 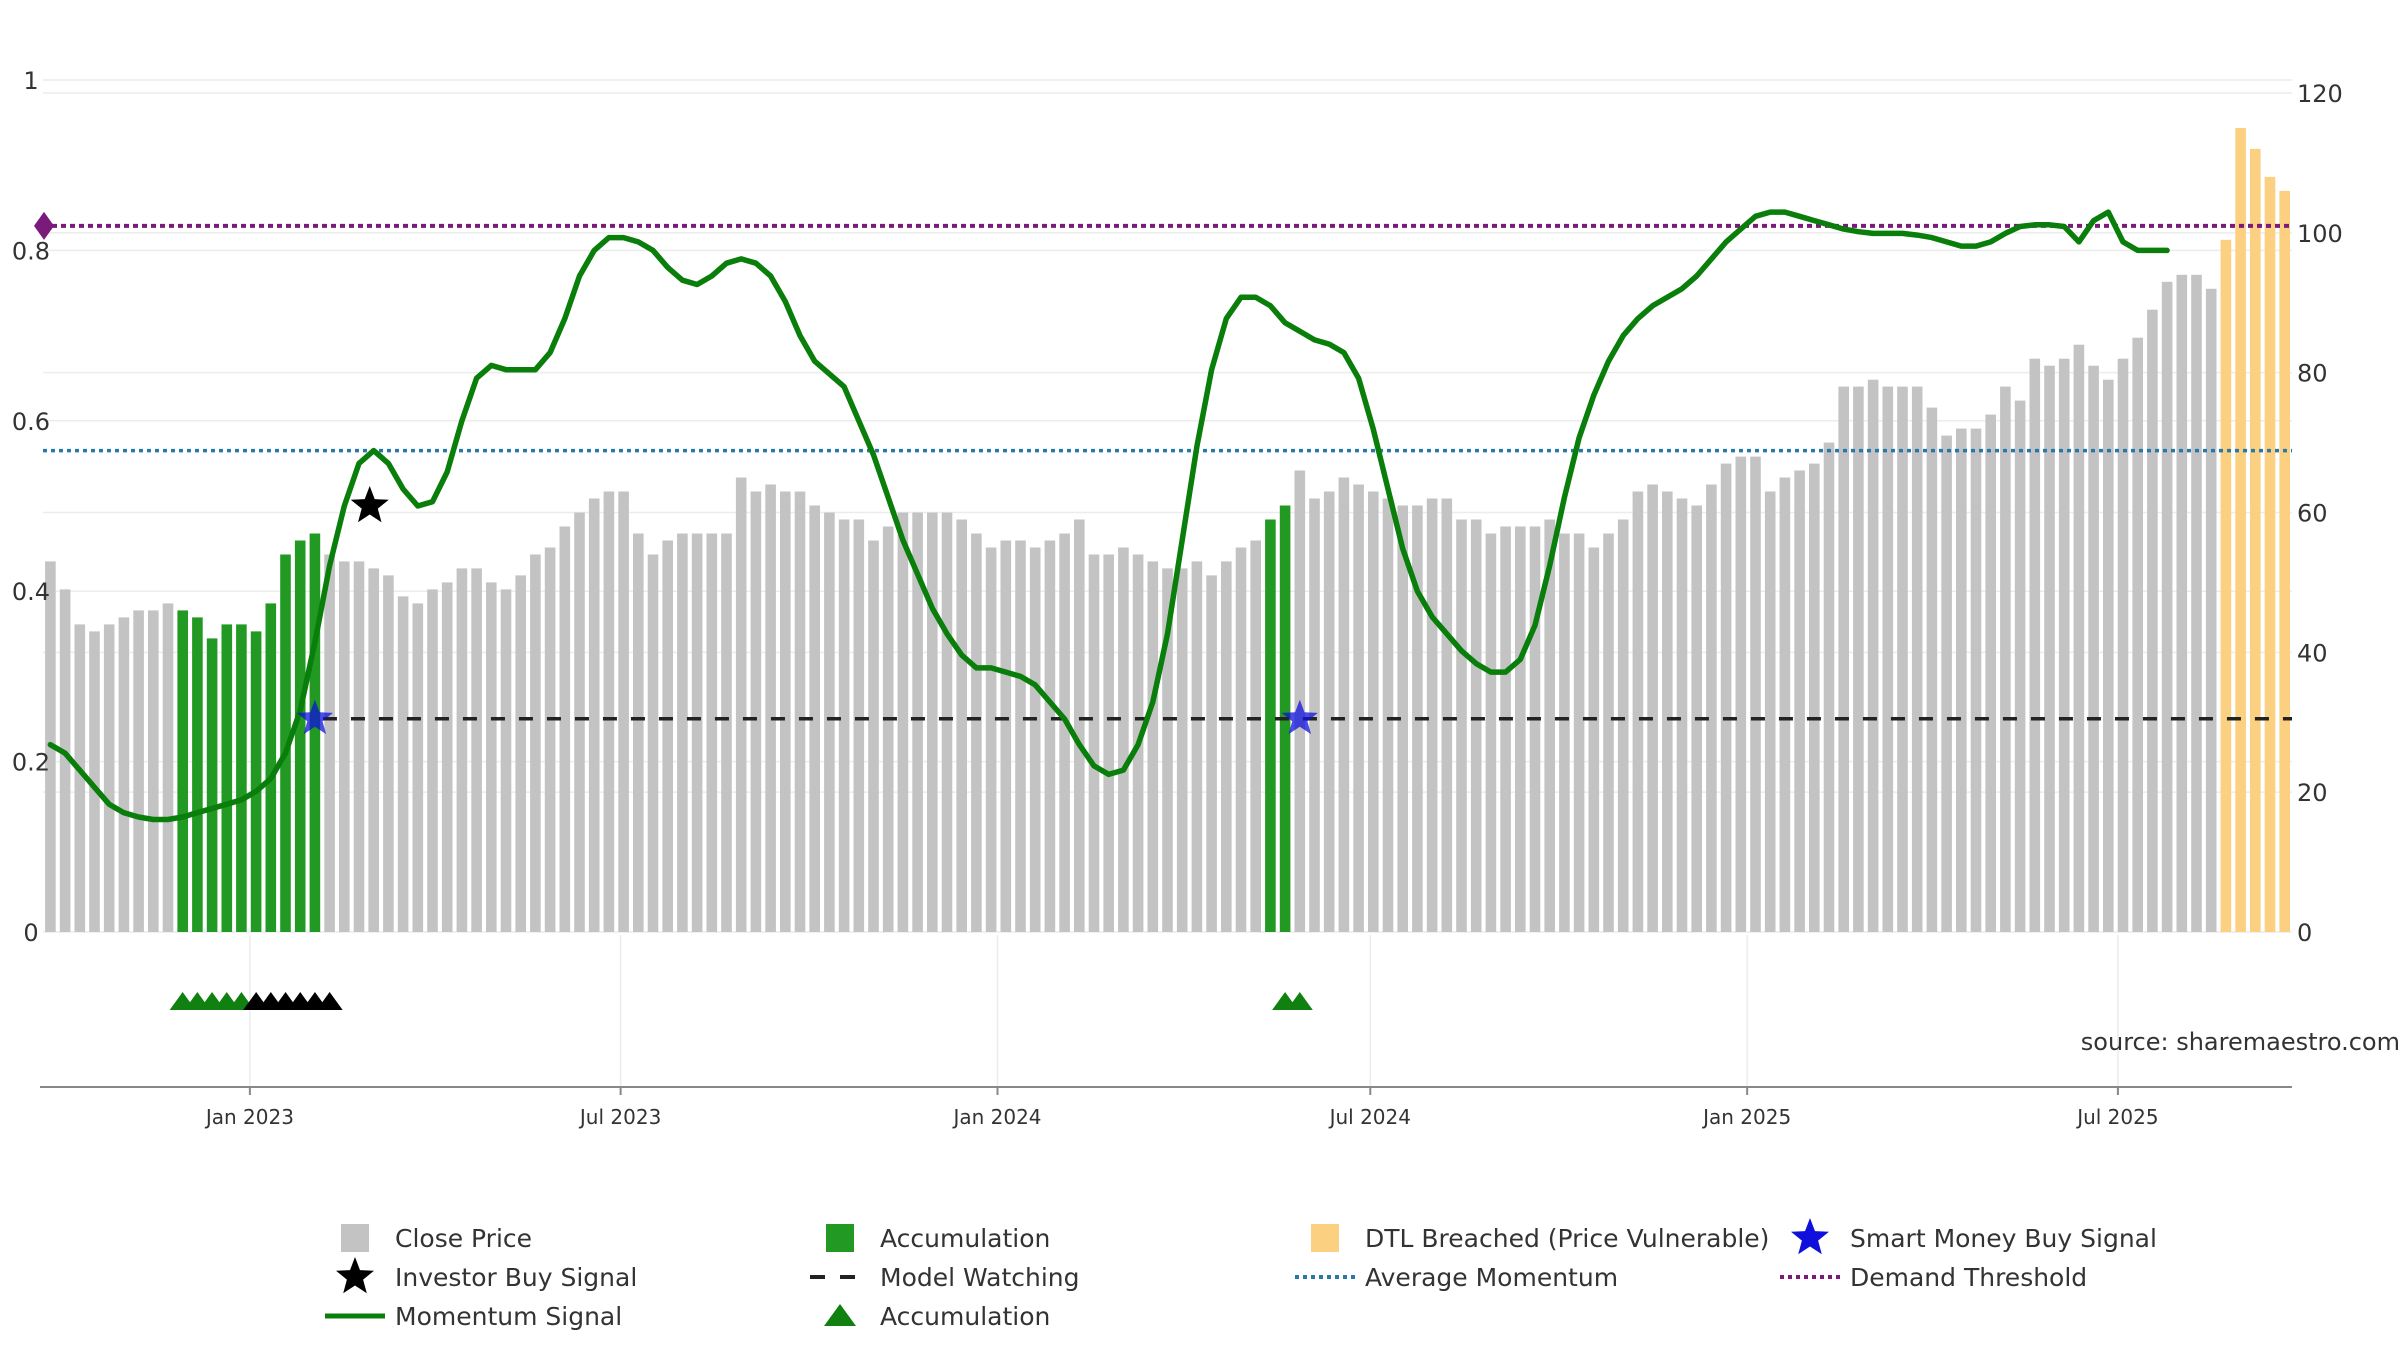 I want to click on left-axis-tick-label: 0.8, so click(x=31, y=251).